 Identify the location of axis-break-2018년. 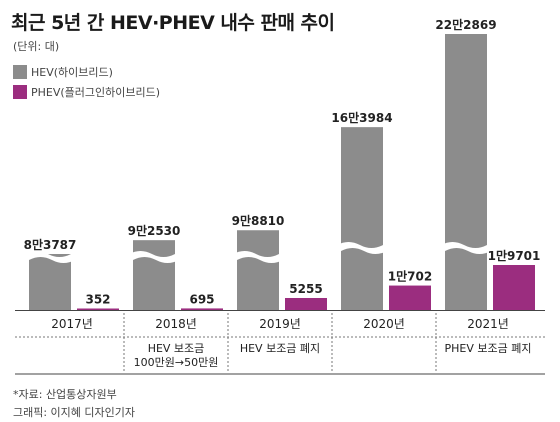
(154, 257).